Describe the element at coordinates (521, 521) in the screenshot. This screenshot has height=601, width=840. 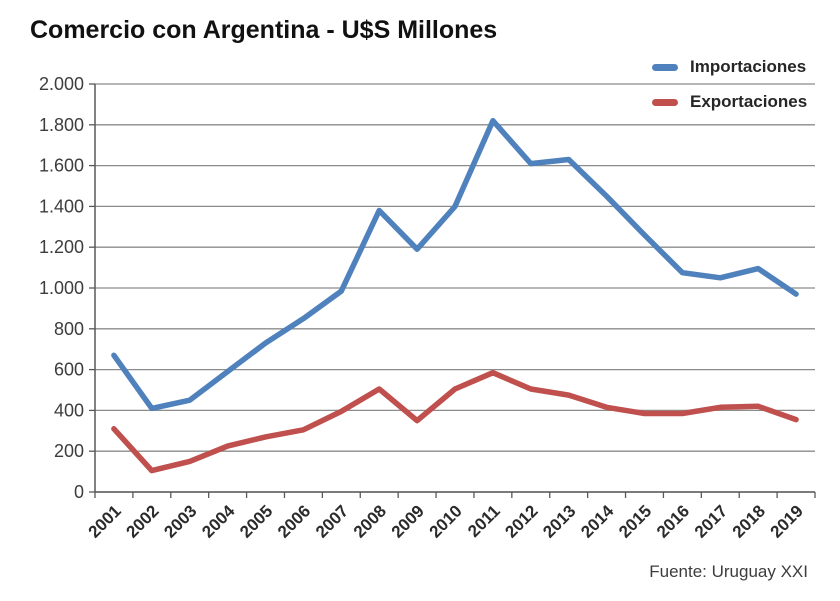
I see `x-tick-label: 2012` at that location.